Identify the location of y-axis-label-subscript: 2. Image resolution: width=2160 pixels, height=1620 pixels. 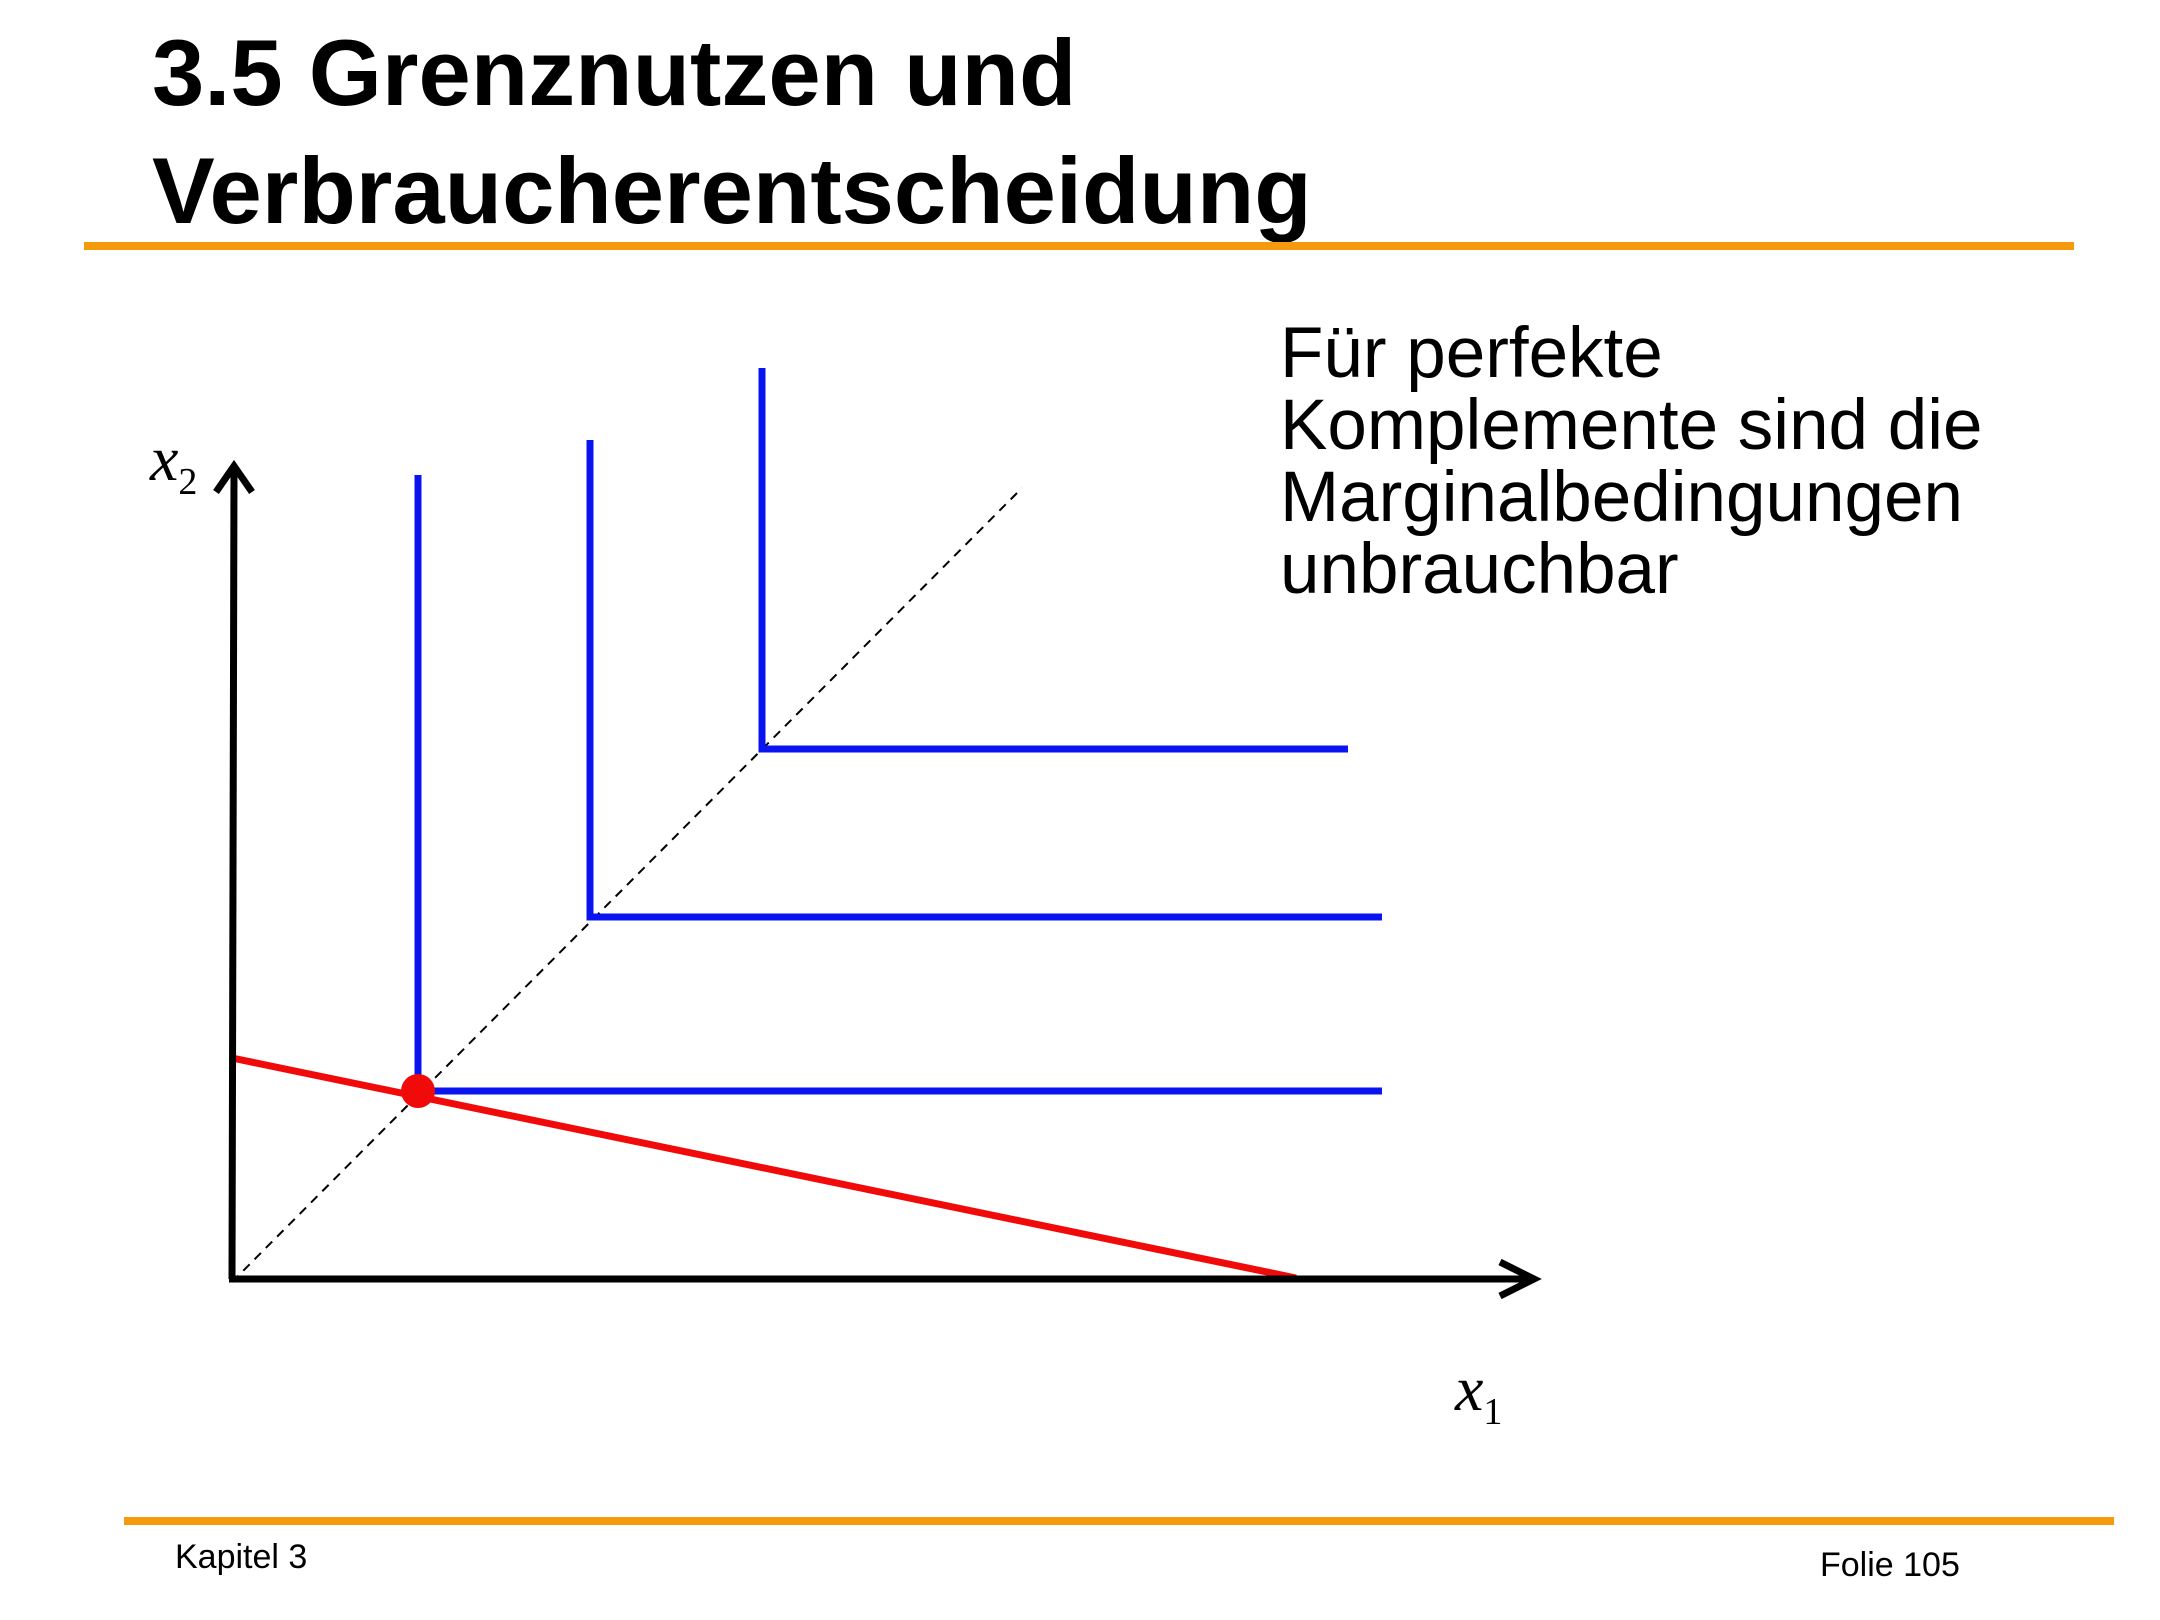
(187, 482).